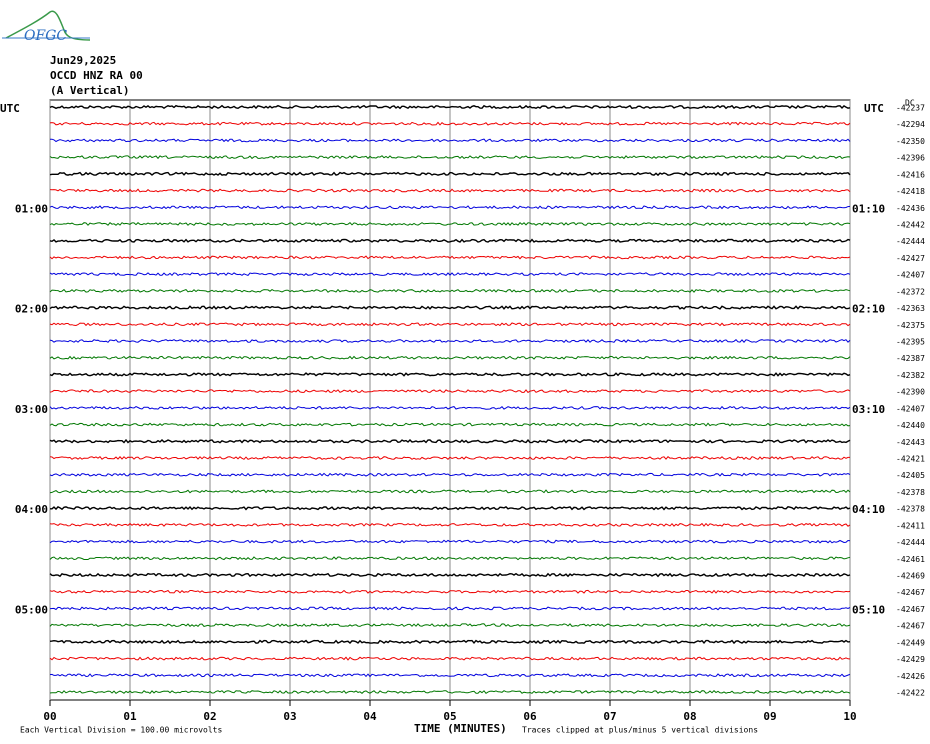  Describe the element at coordinates (910, 676) in the screenshot. I see `offset-label: -42426` at that location.